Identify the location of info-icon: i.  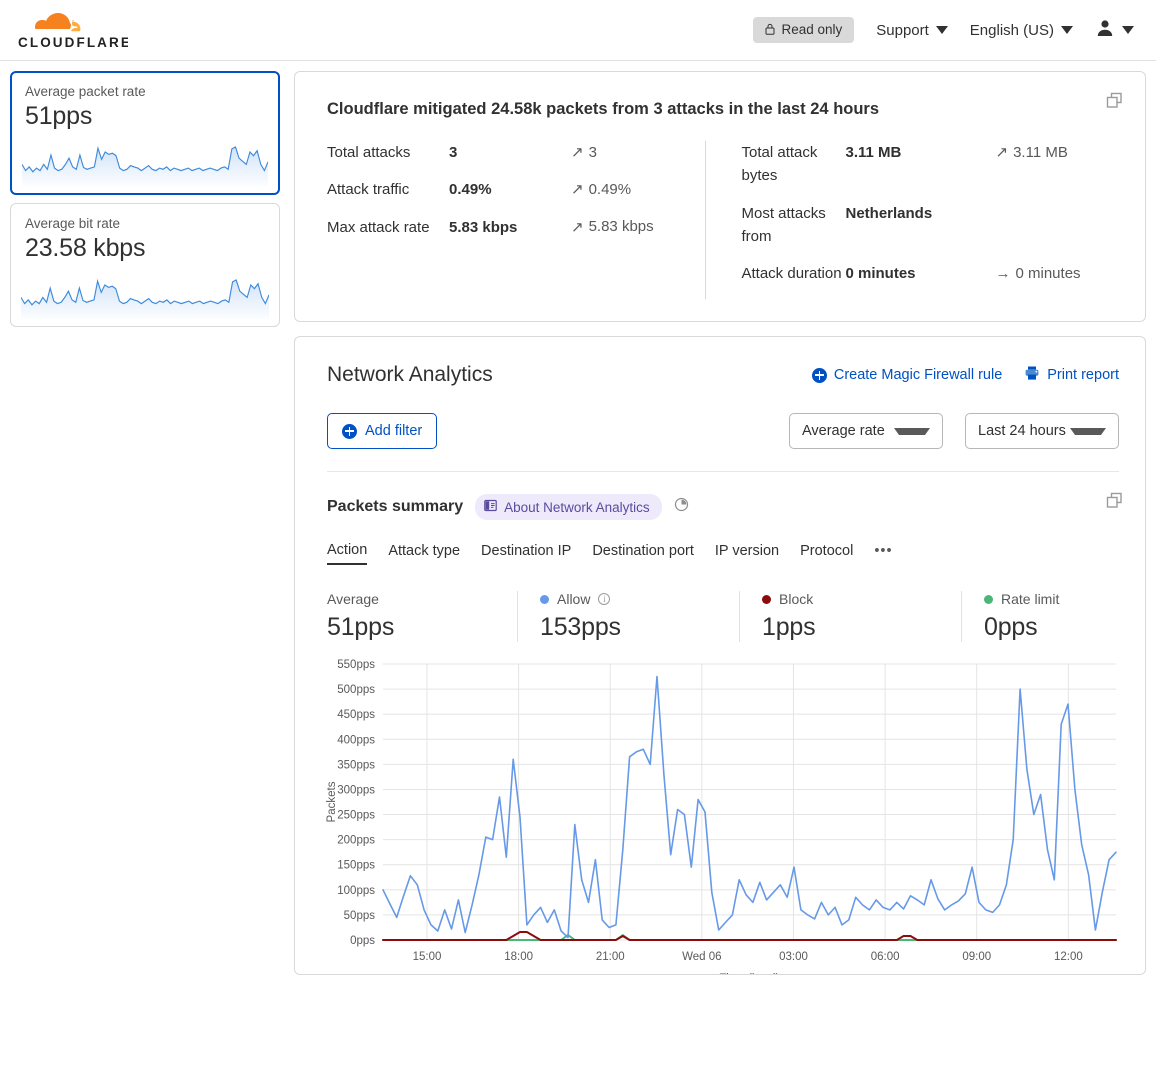
(604, 599).